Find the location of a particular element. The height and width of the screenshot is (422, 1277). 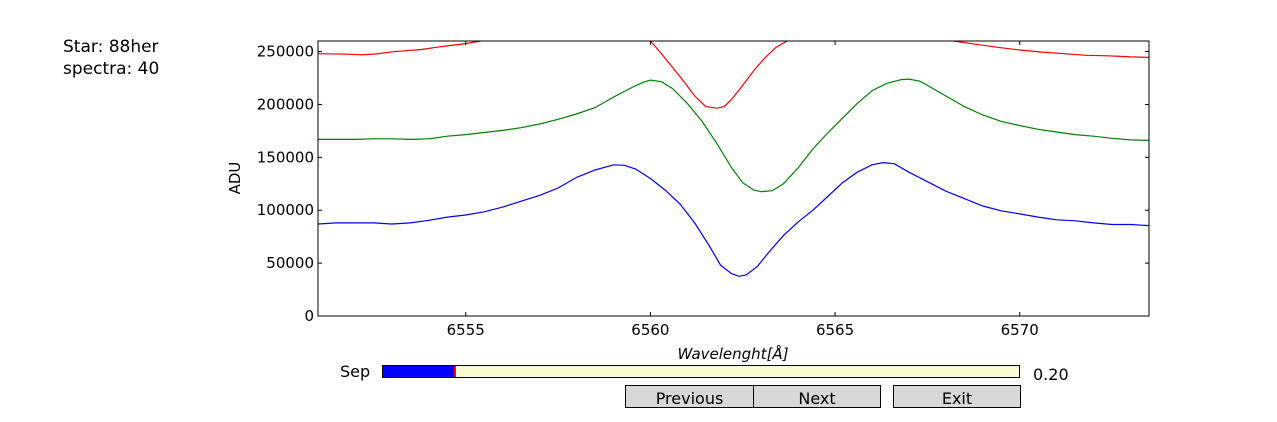

y-tick-label: 250000 is located at coordinates (285, 52).